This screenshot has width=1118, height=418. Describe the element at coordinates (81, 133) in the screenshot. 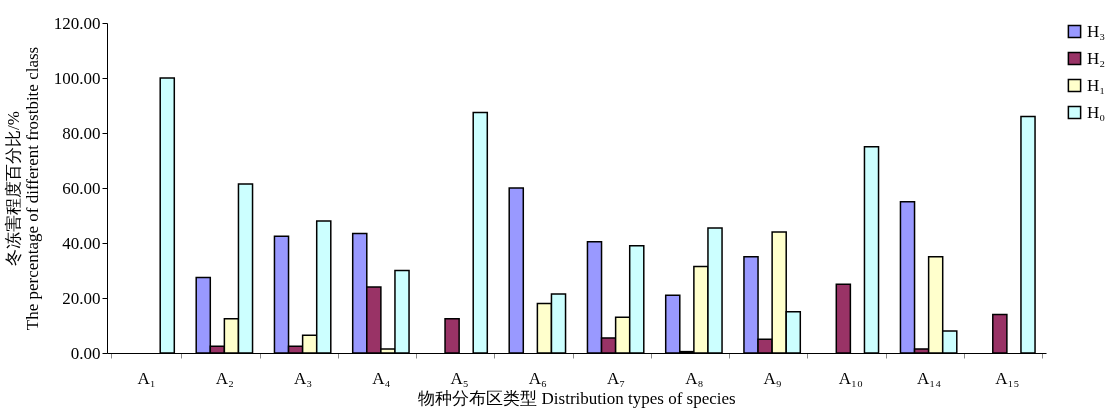

I see `y-tick-label: 80.00` at that location.